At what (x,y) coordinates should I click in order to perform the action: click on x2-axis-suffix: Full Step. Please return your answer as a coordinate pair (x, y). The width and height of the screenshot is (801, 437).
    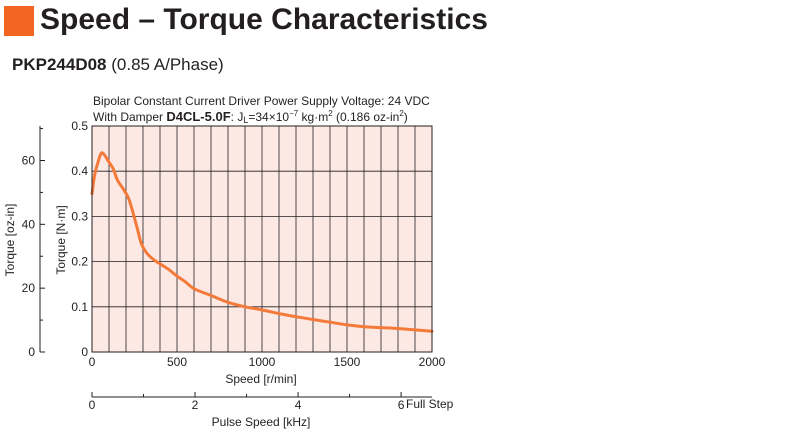
    Looking at the image, I should click on (430, 404).